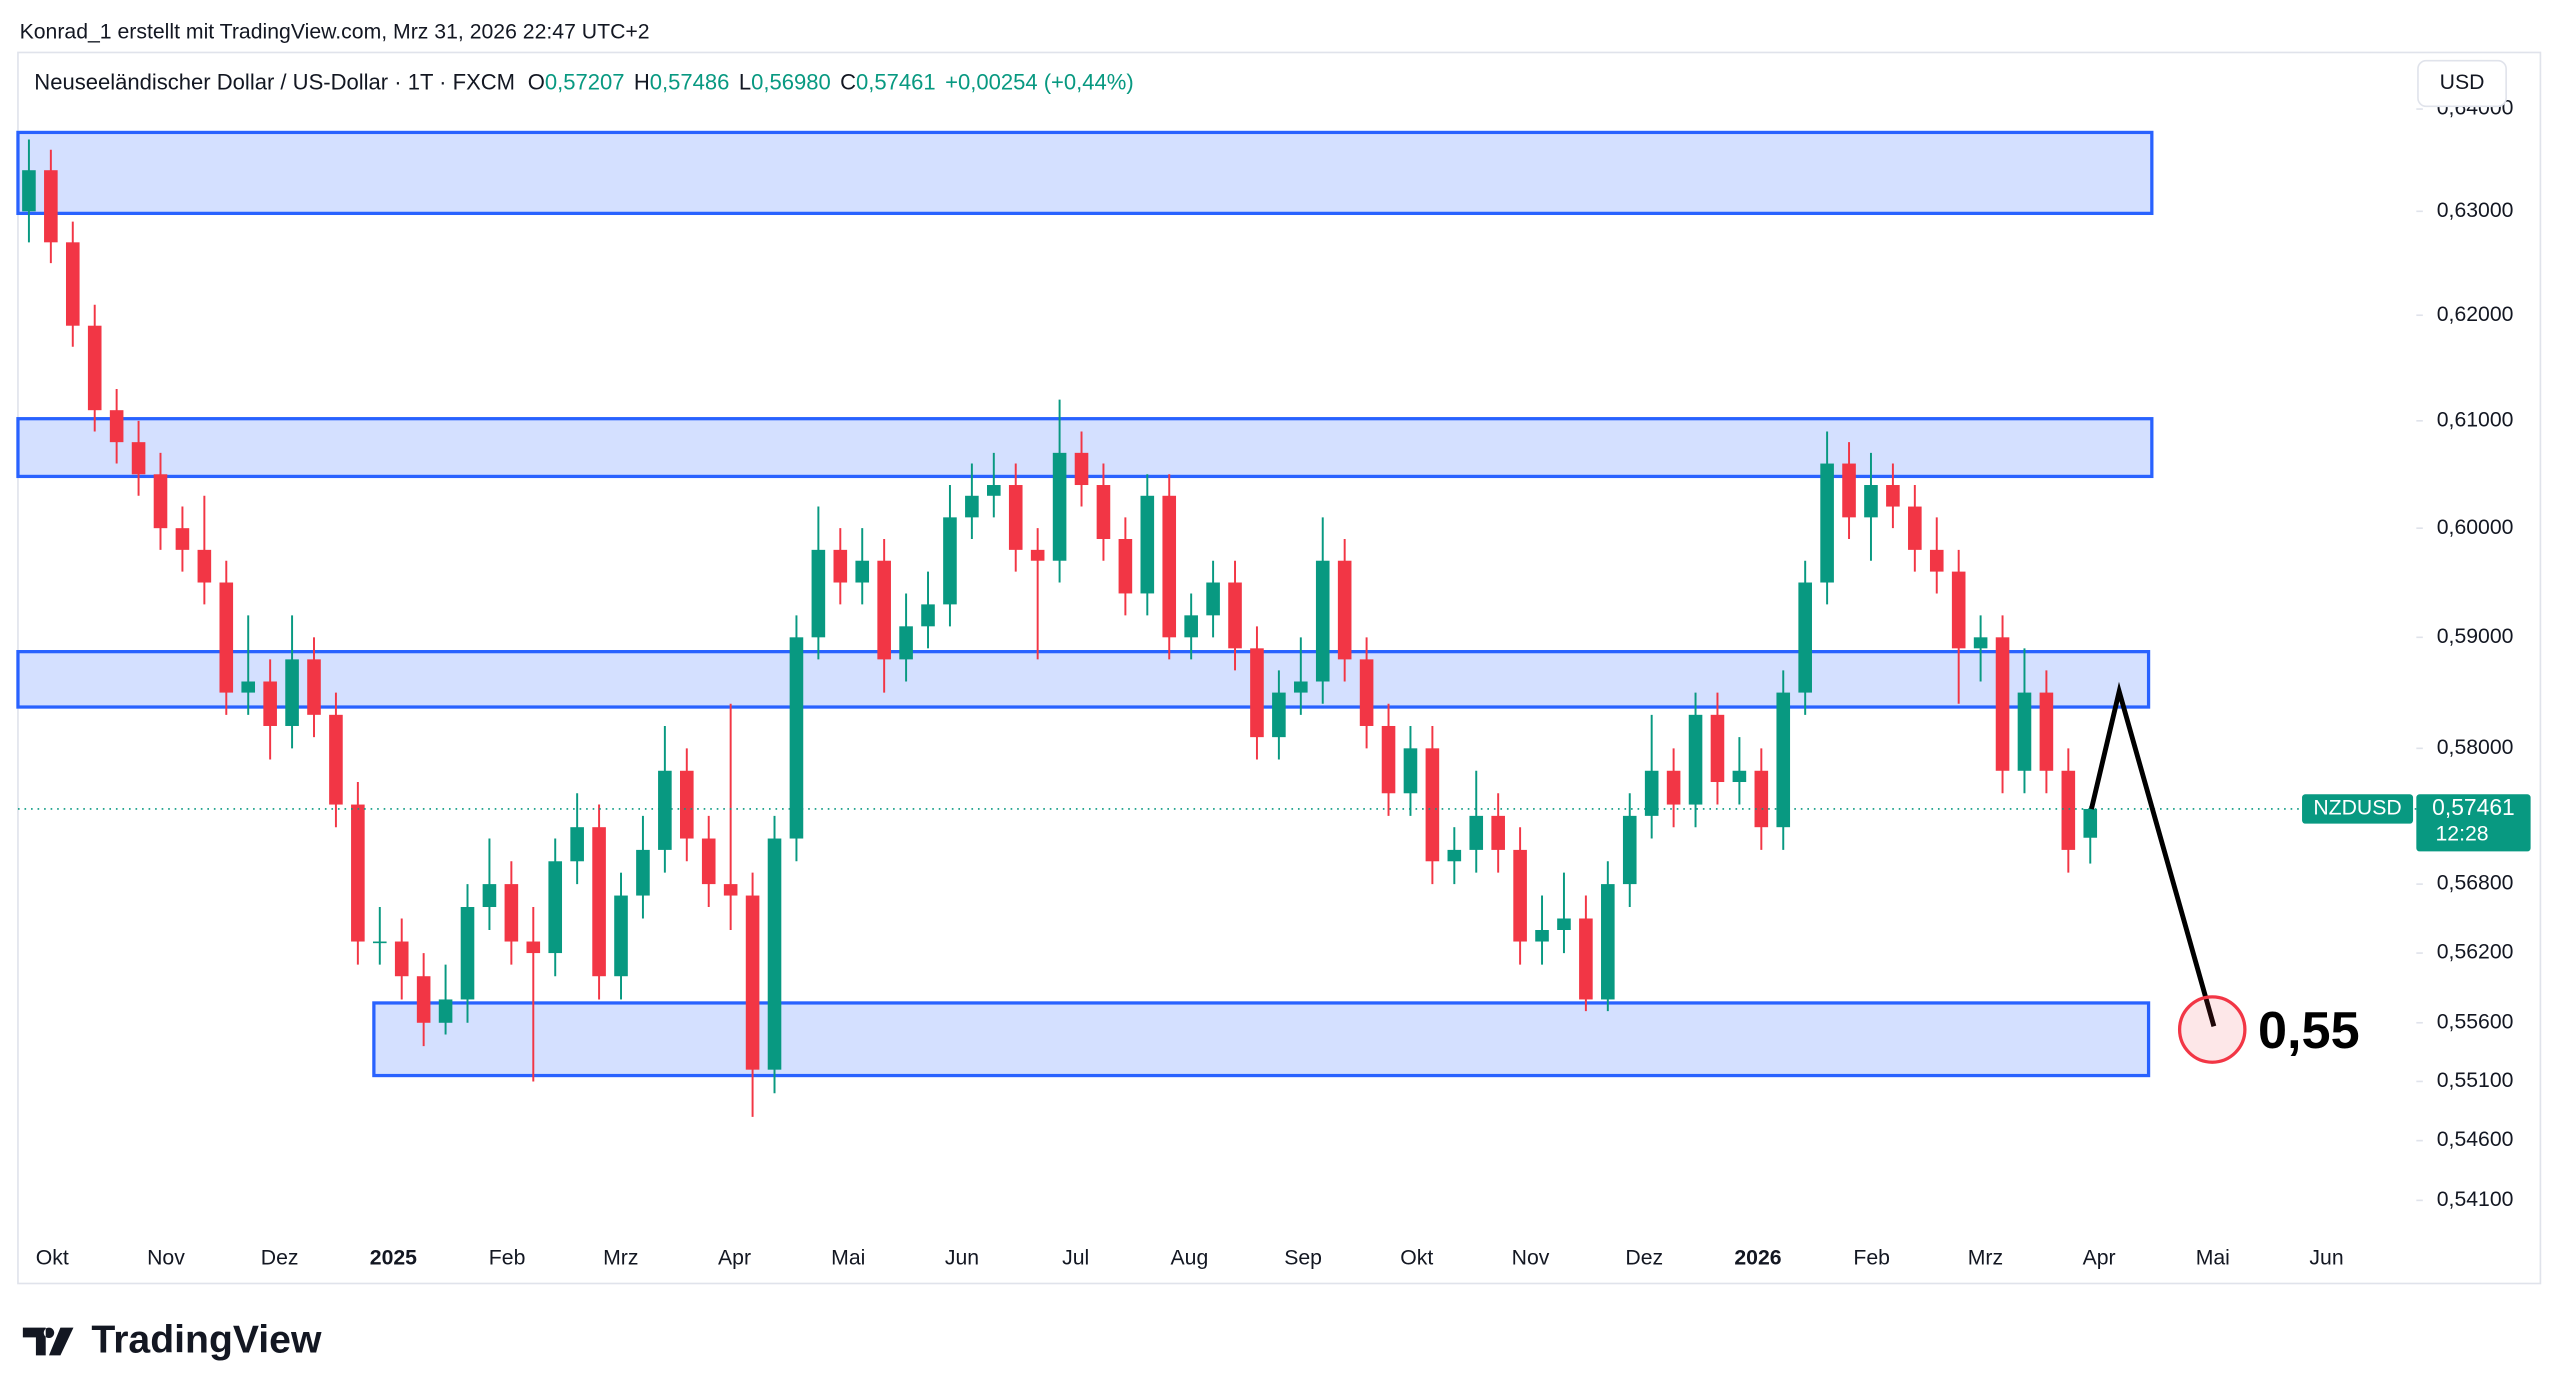 The width and height of the screenshot is (2560, 1398). I want to click on y-tick-label: 0,54100, so click(2475, 1199).